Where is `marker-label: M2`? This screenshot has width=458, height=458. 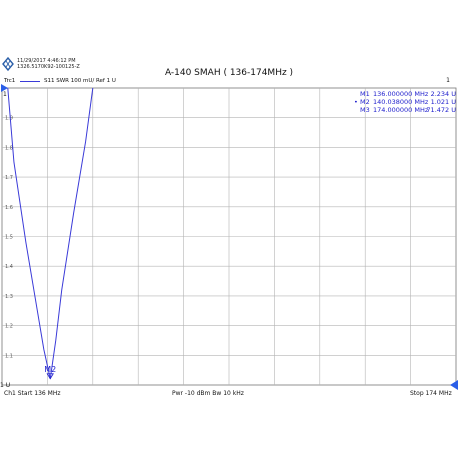 marker-label: M2 is located at coordinates (365, 102).